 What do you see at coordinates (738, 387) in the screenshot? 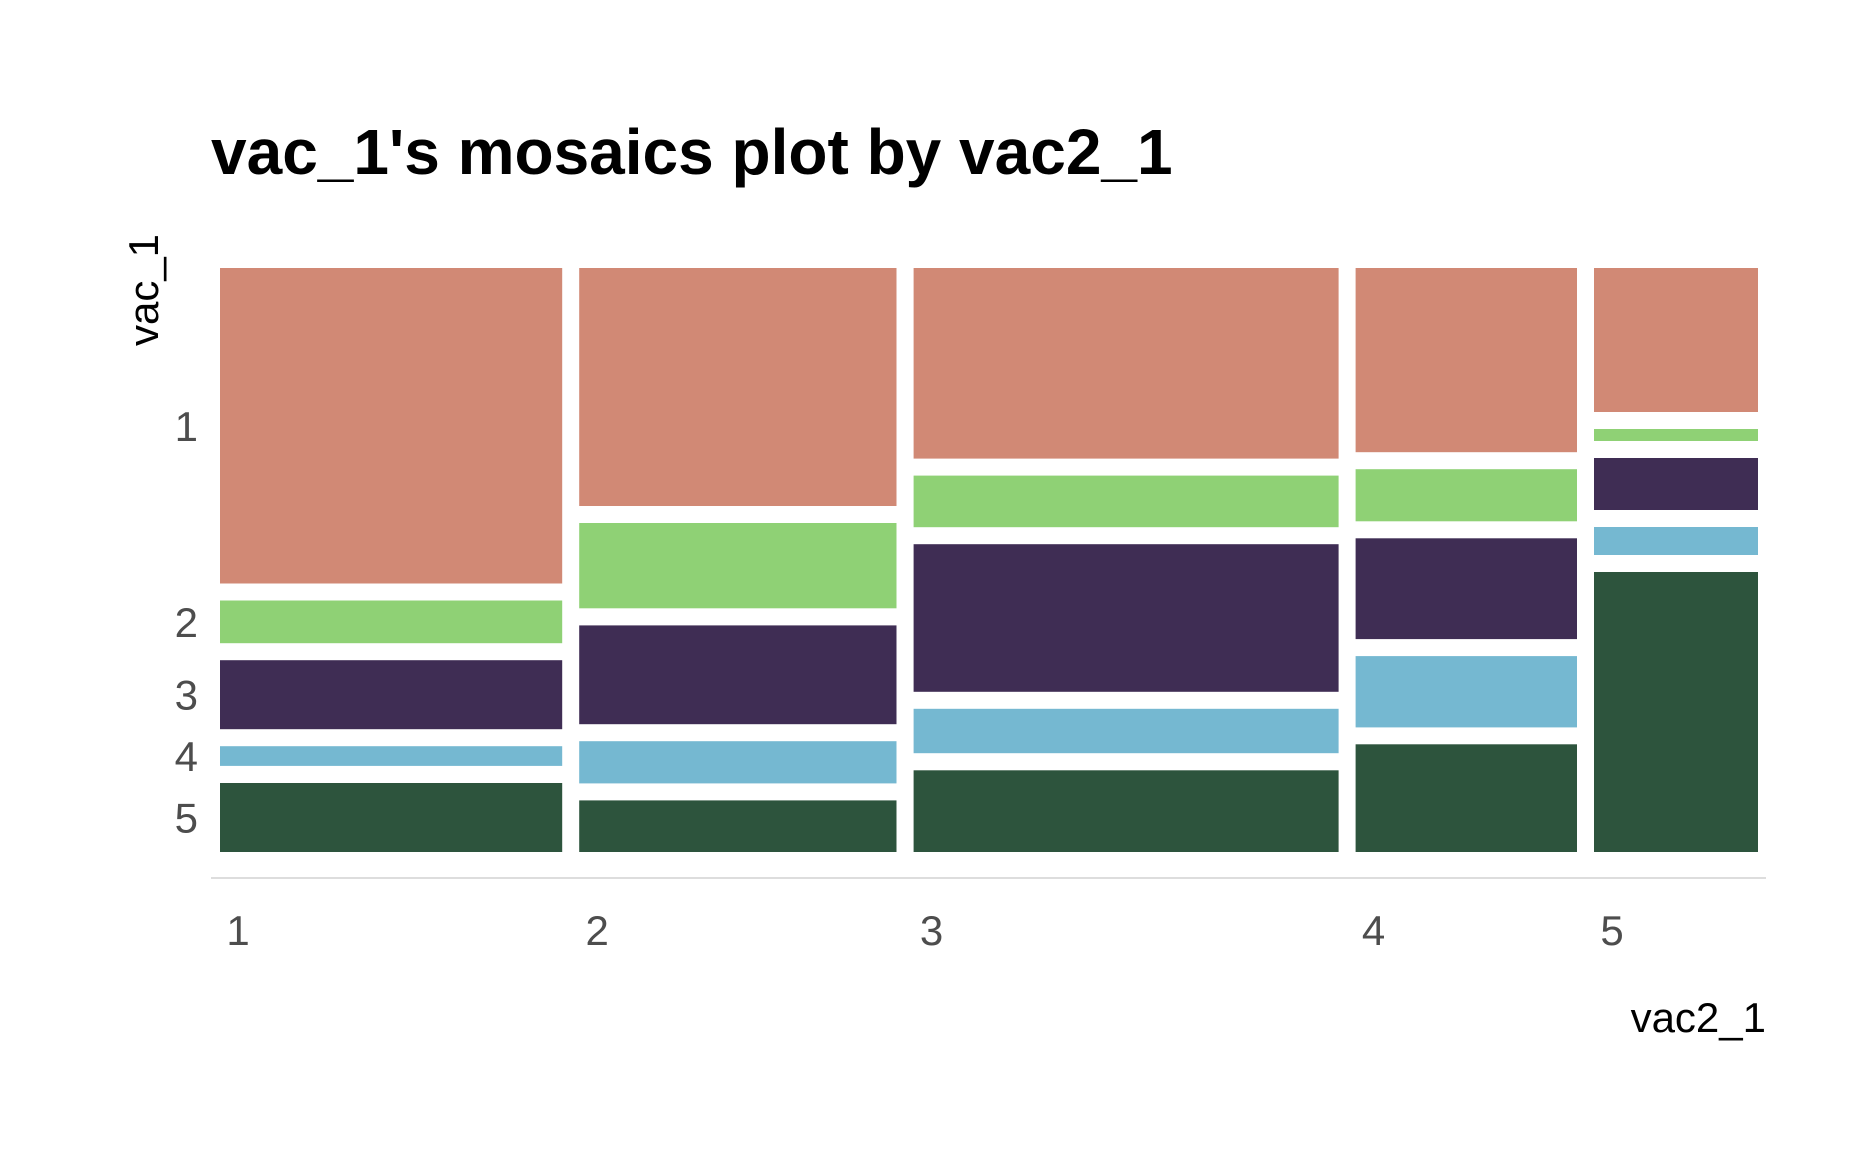
I see `mosaic-tile-x2-y1` at bounding box center [738, 387].